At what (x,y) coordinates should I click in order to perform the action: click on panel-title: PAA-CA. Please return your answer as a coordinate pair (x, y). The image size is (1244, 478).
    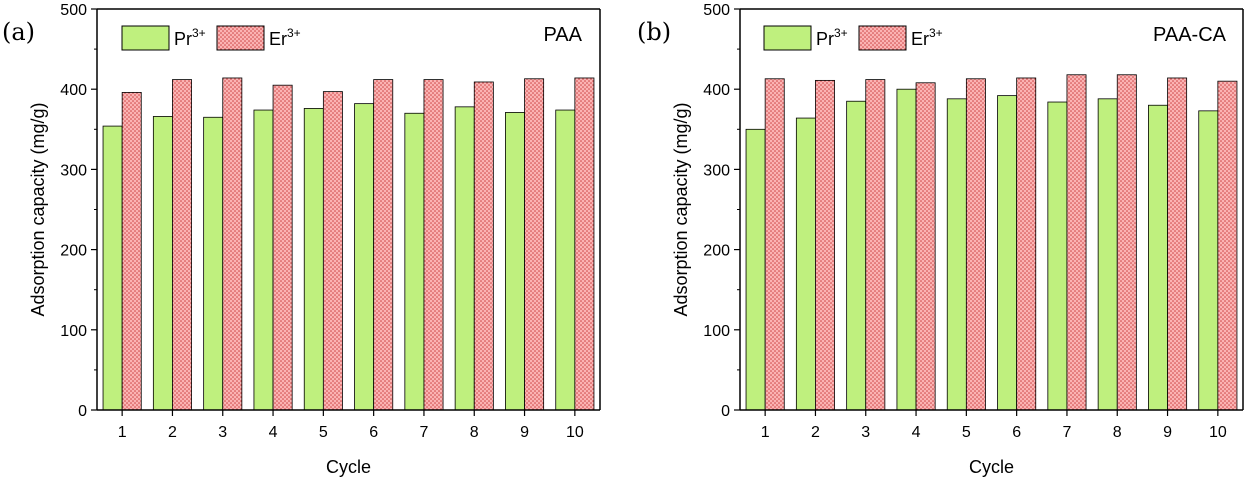
    Looking at the image, I should click on (1190, 35).